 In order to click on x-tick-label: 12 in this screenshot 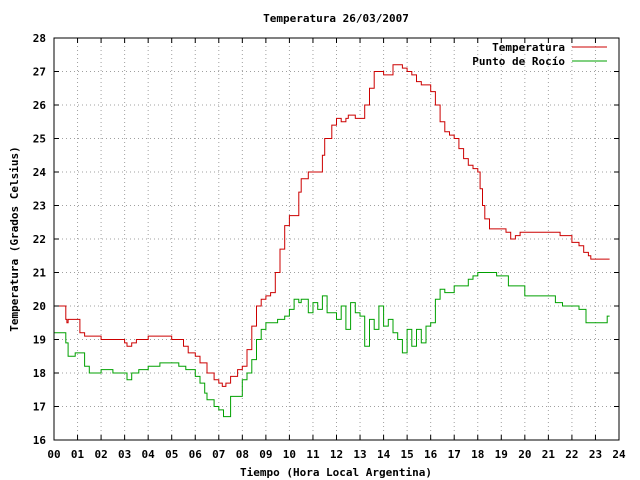, I will do `click(336, 454)`.